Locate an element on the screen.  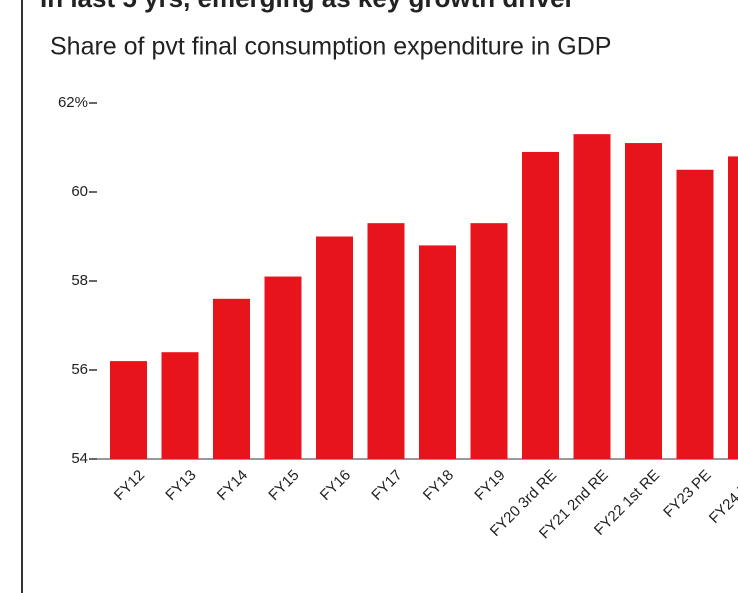
x-tick-label: FY14 is located at coordinates (232, 485).